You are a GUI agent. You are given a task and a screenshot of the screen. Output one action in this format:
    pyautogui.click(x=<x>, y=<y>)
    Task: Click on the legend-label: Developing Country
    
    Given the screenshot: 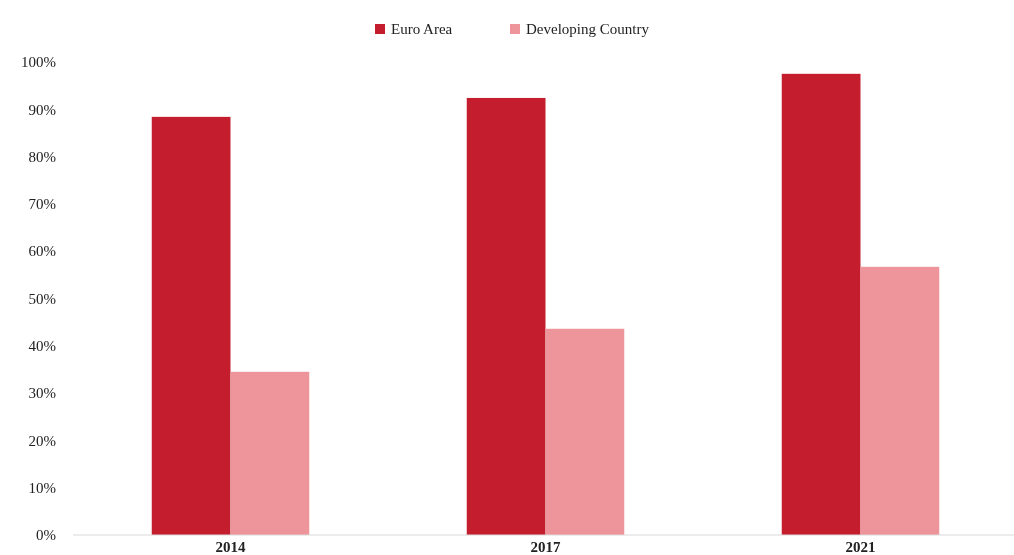 What is the action you would take?
    pyautogui.click(x=588, y=29)
    